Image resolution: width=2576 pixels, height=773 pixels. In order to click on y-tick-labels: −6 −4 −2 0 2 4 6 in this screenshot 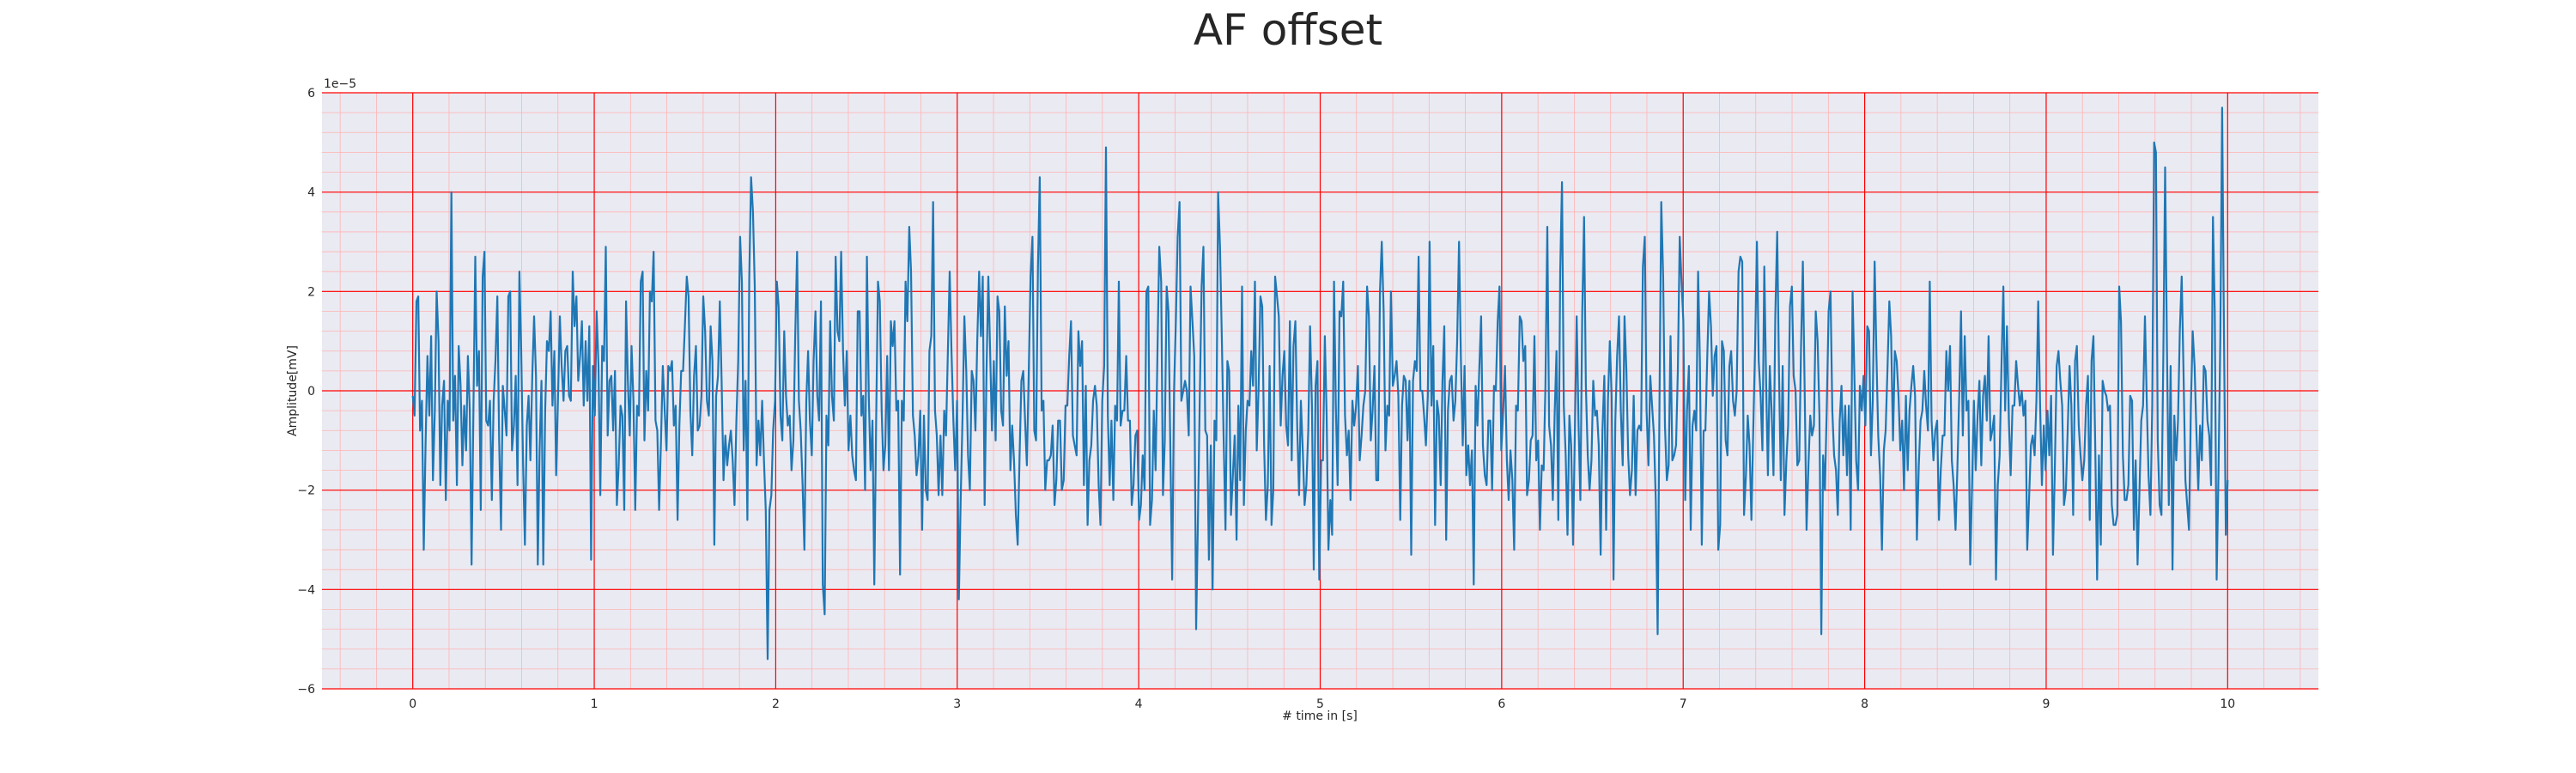, I will do `click(306, 392)`.